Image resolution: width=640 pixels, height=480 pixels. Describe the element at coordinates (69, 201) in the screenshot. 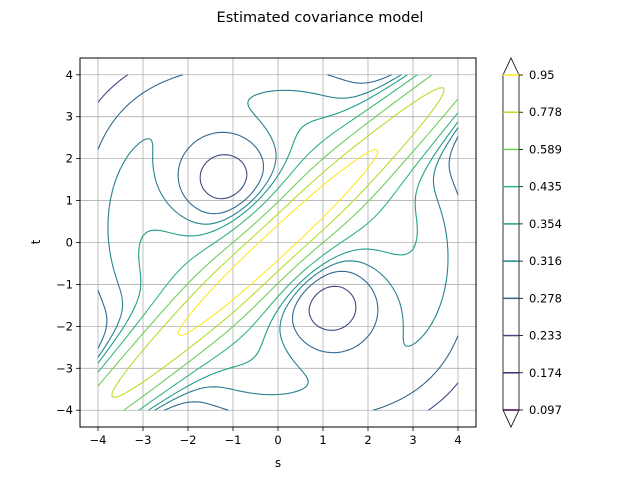

I see `y-tick-label: 1` at that location.